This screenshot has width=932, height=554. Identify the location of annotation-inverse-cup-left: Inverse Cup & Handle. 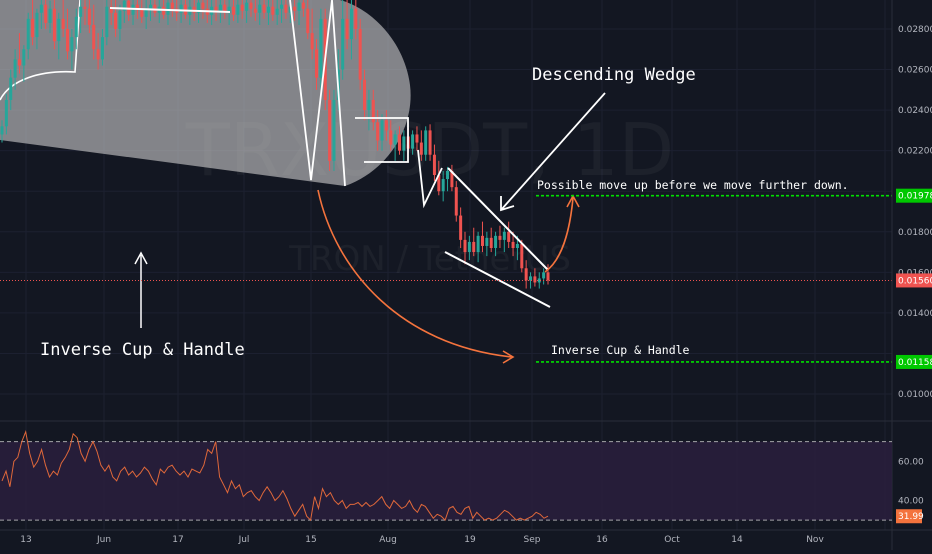
(142, 350).